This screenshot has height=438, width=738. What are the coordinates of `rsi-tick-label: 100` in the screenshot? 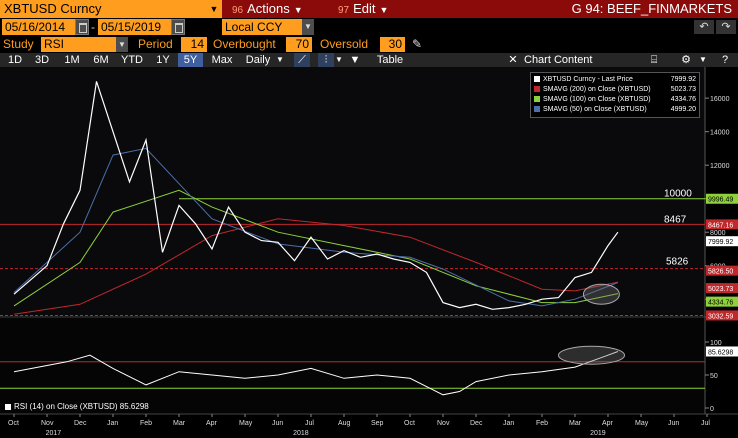 It's located at (716, 343).